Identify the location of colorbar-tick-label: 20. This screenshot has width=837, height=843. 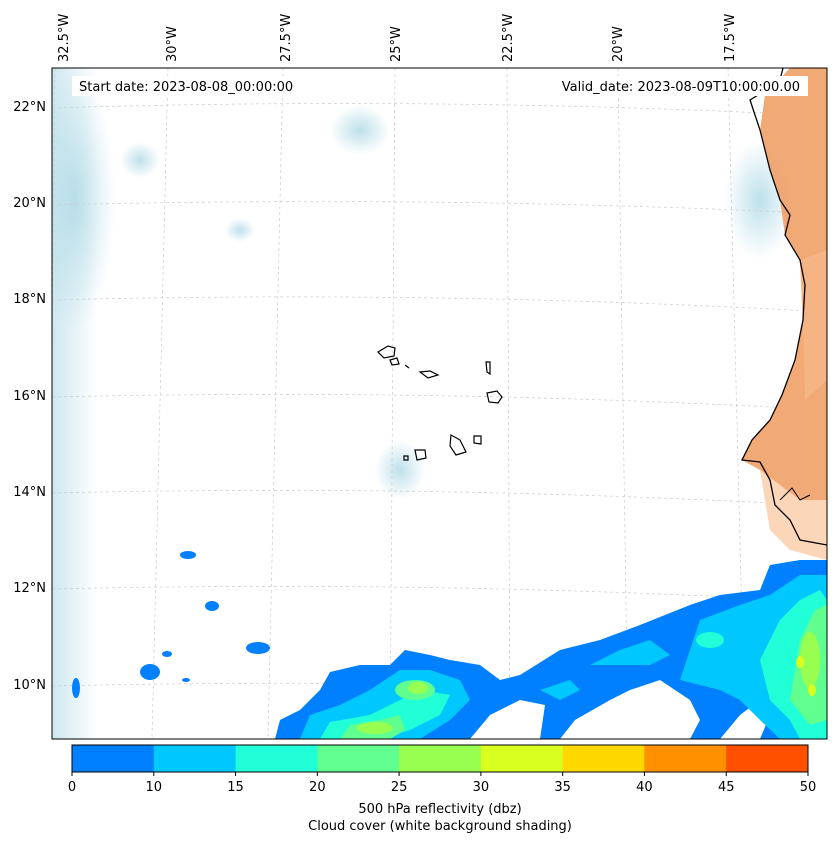
(317, 787).